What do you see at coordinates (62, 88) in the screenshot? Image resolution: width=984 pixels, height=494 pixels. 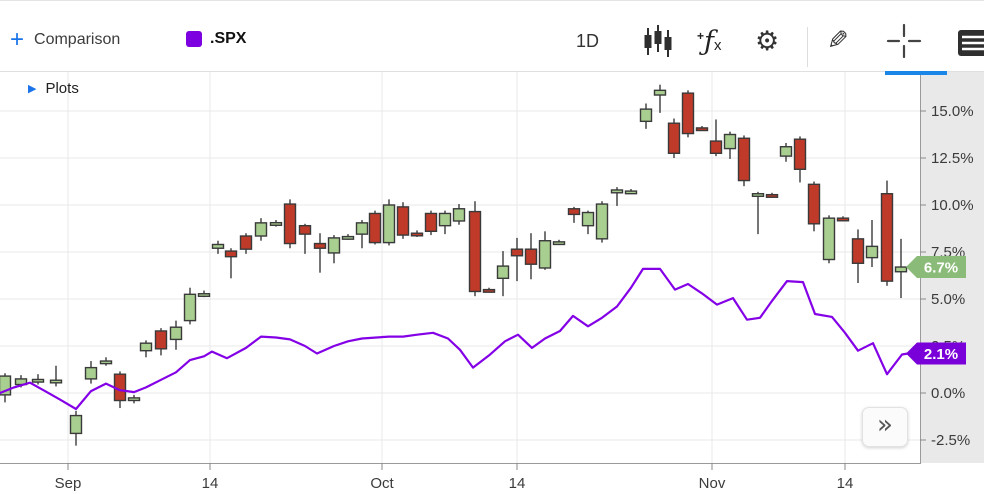 I see `plots-label: Plots` at bounding box center [62, 88].